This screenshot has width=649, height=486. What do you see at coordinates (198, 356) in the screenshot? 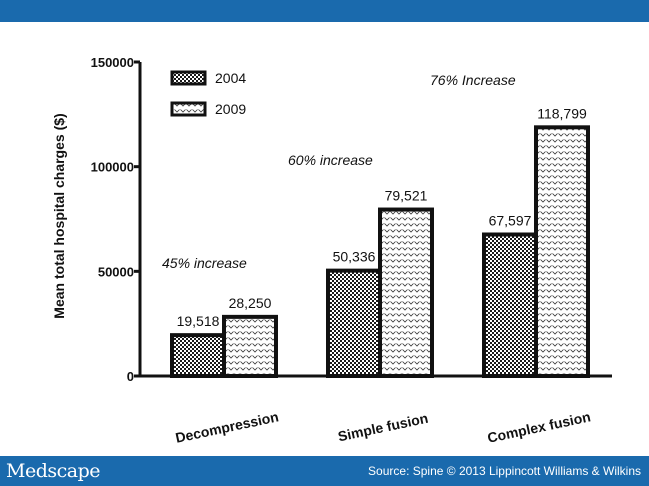
I see `bar-2004-decompression` at bounding box center [198, 356].